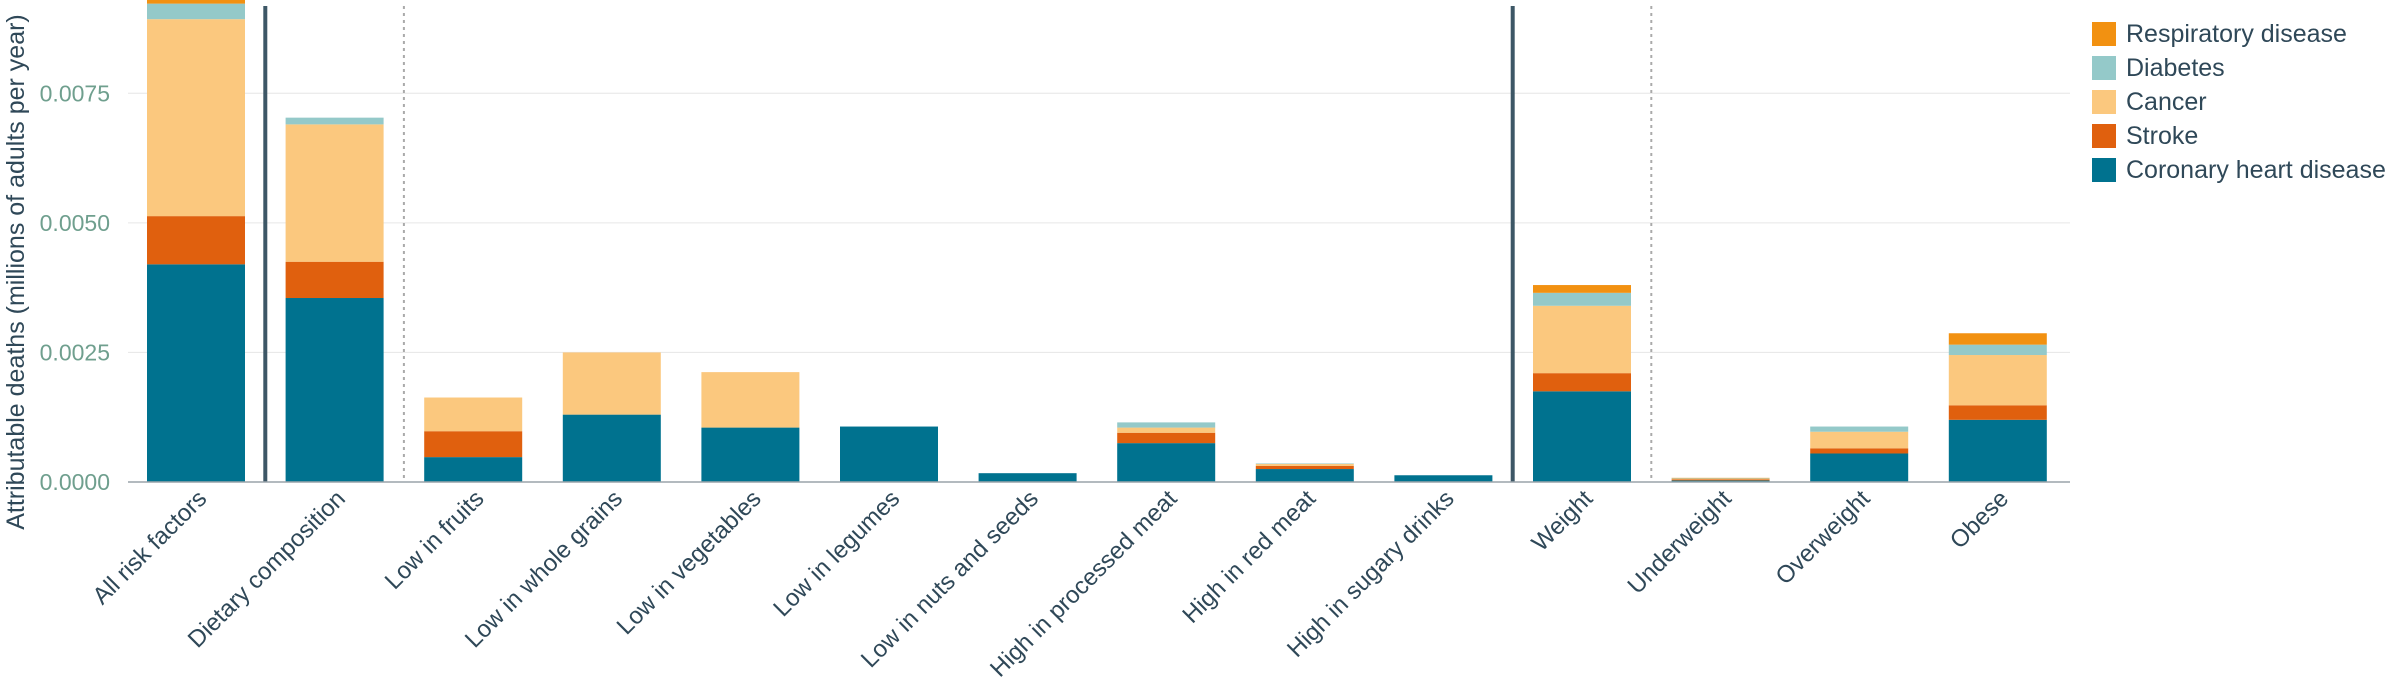  I want to click on legend-item: Respiratory disease, so click(2219, 34).